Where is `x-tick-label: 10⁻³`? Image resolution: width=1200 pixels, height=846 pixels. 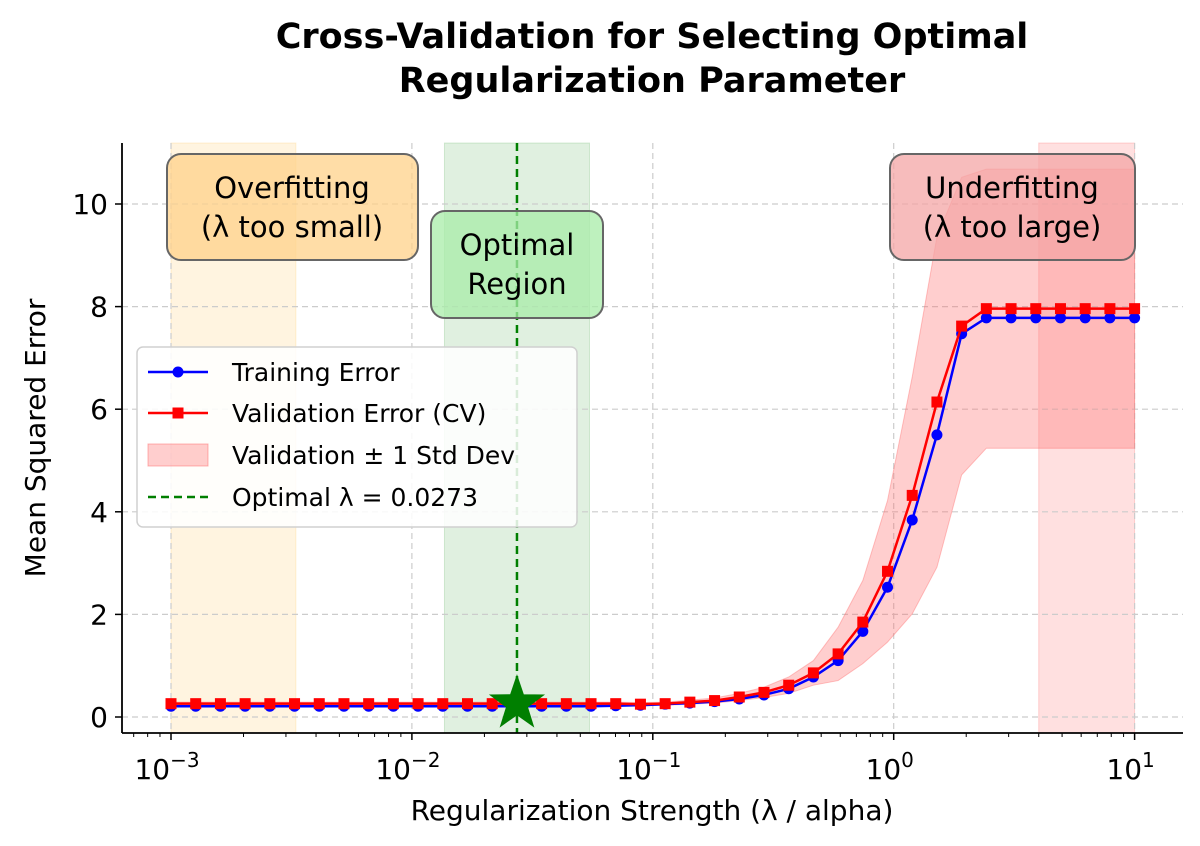 x-tick-label: 10⁻³ is located at coordinates (166, 767).